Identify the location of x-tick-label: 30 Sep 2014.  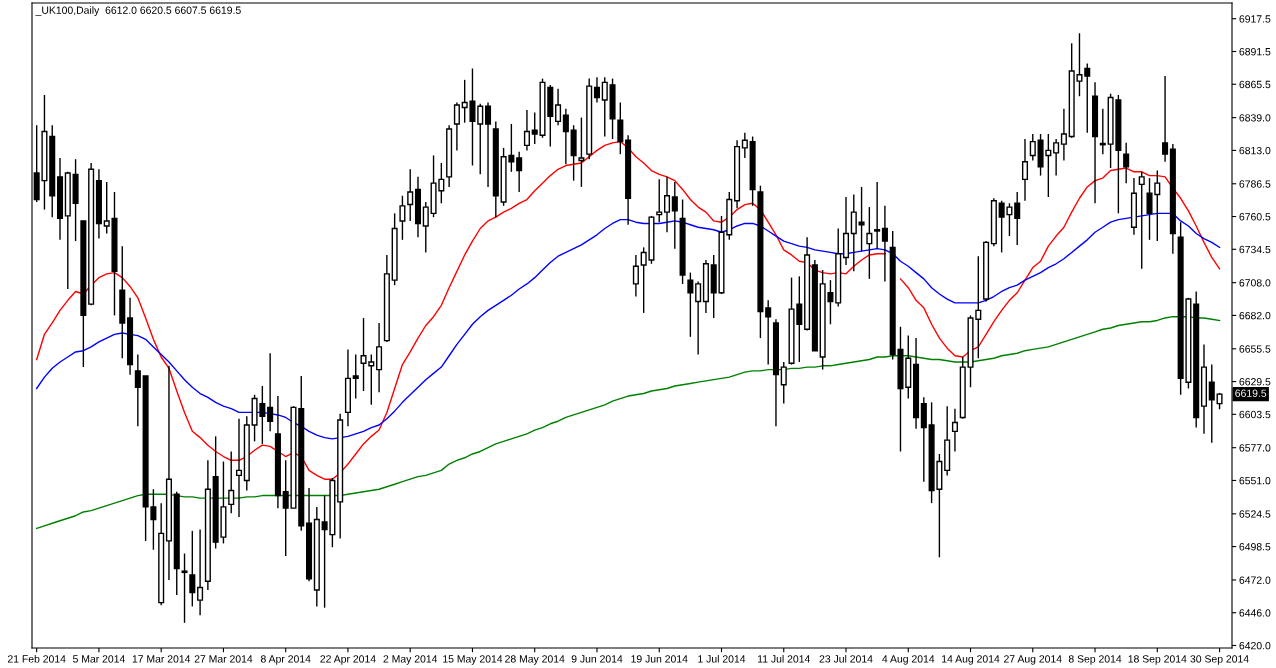
(1219, 660).